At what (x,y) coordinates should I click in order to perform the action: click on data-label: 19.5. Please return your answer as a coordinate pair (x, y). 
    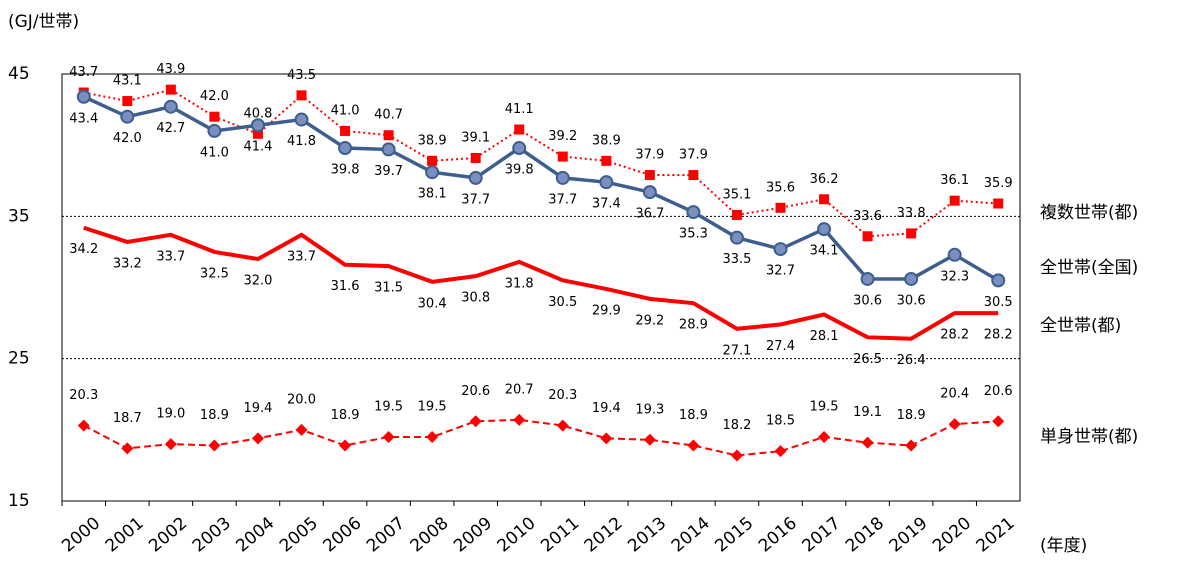
    Looking at the image, I should click on (388, 406).